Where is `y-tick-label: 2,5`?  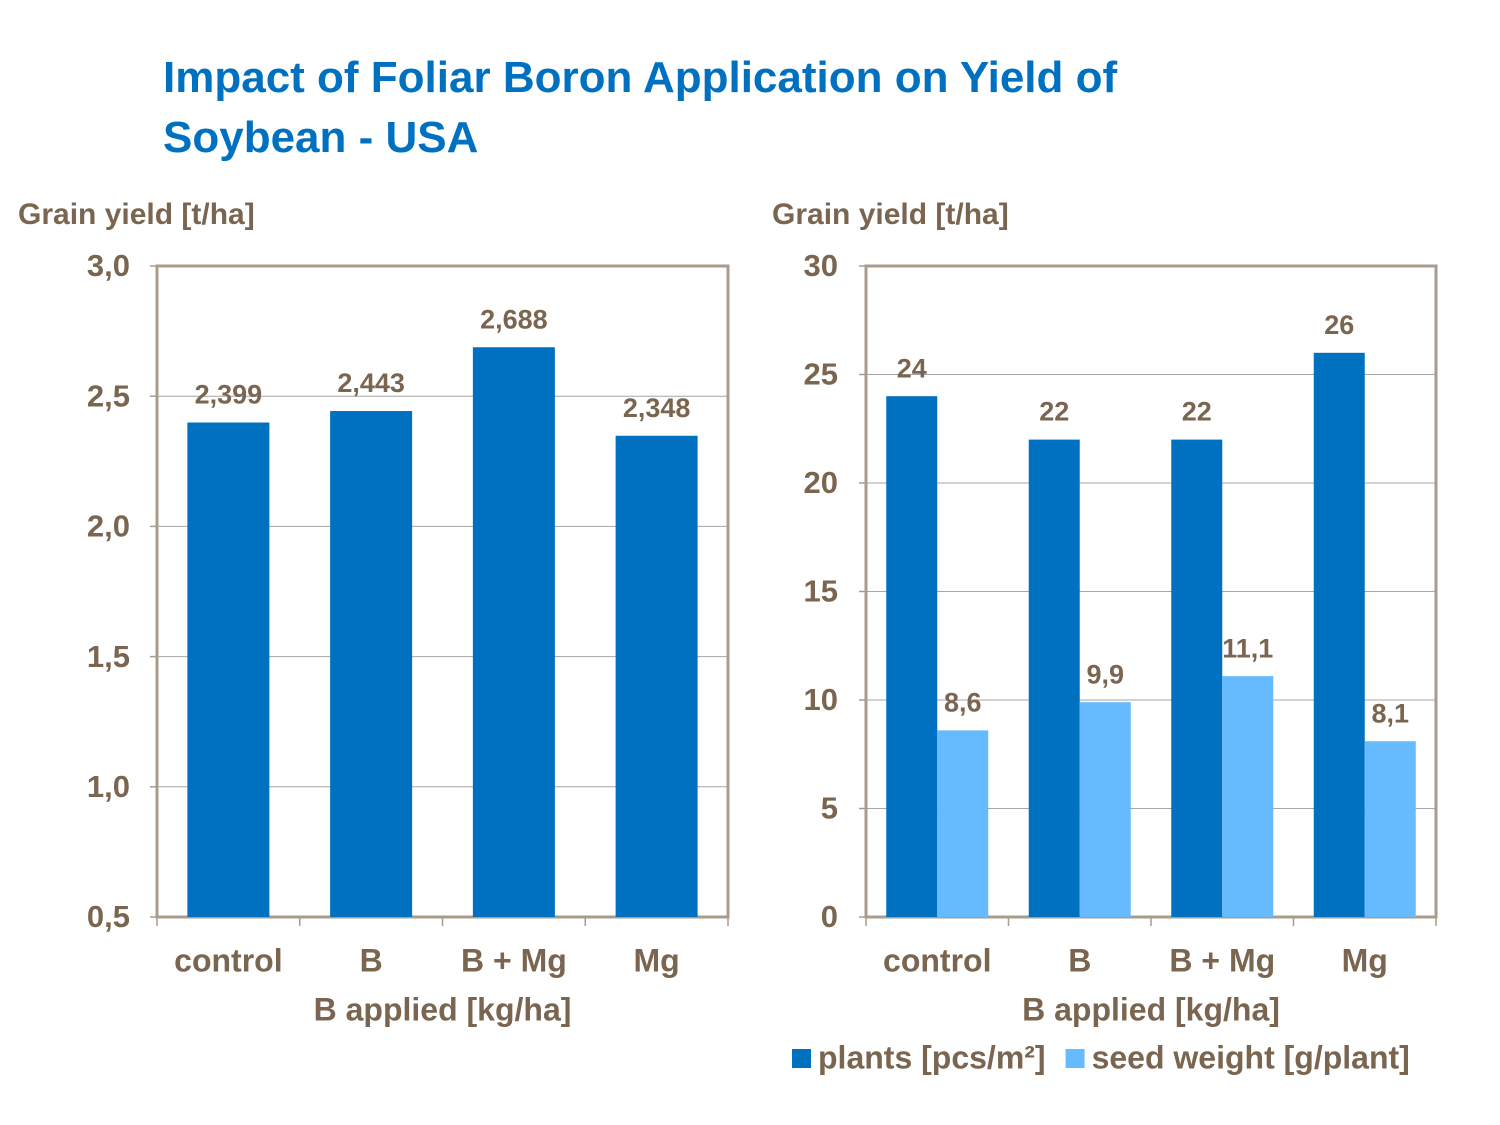
y-tick-label: 2,5 is located at coordinates (108, 395).